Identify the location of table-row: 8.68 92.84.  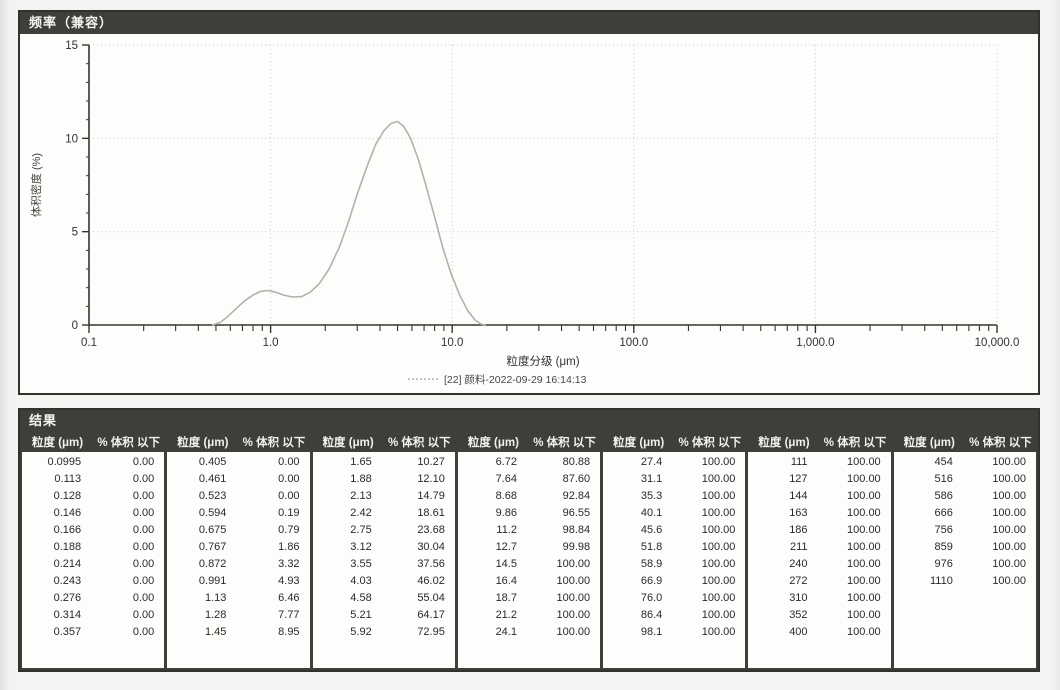
(529, 496).